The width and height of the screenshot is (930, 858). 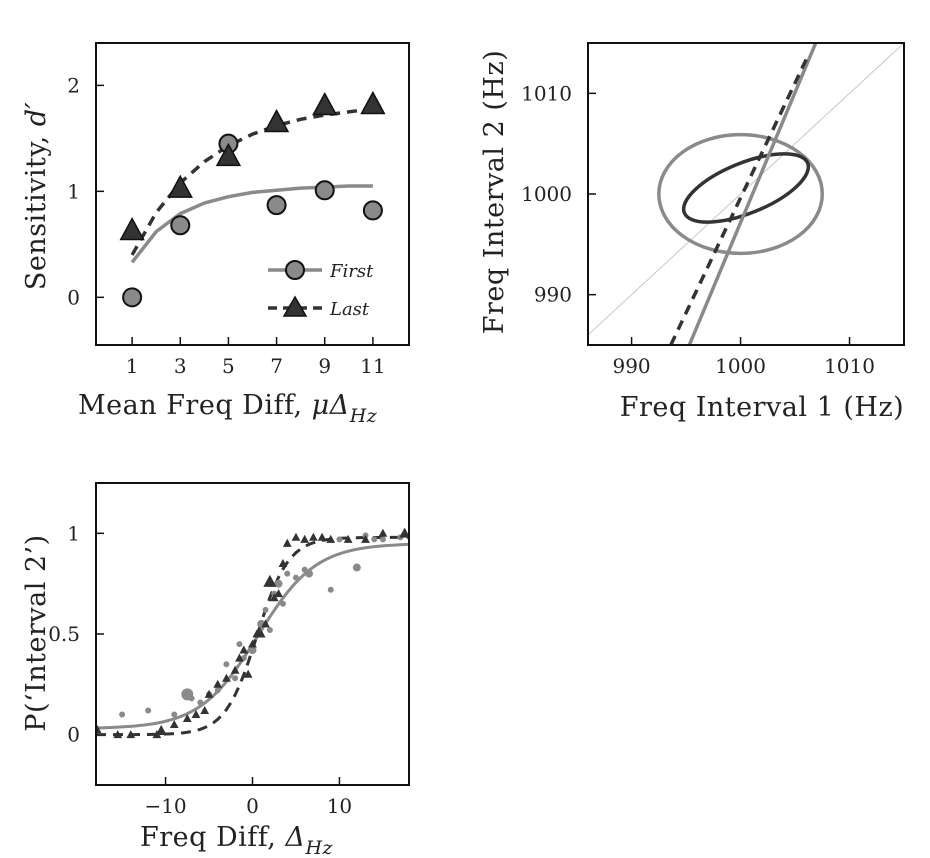 I want to click on ellipse-y-tick-label: 1000, so click(x=546, y=194).